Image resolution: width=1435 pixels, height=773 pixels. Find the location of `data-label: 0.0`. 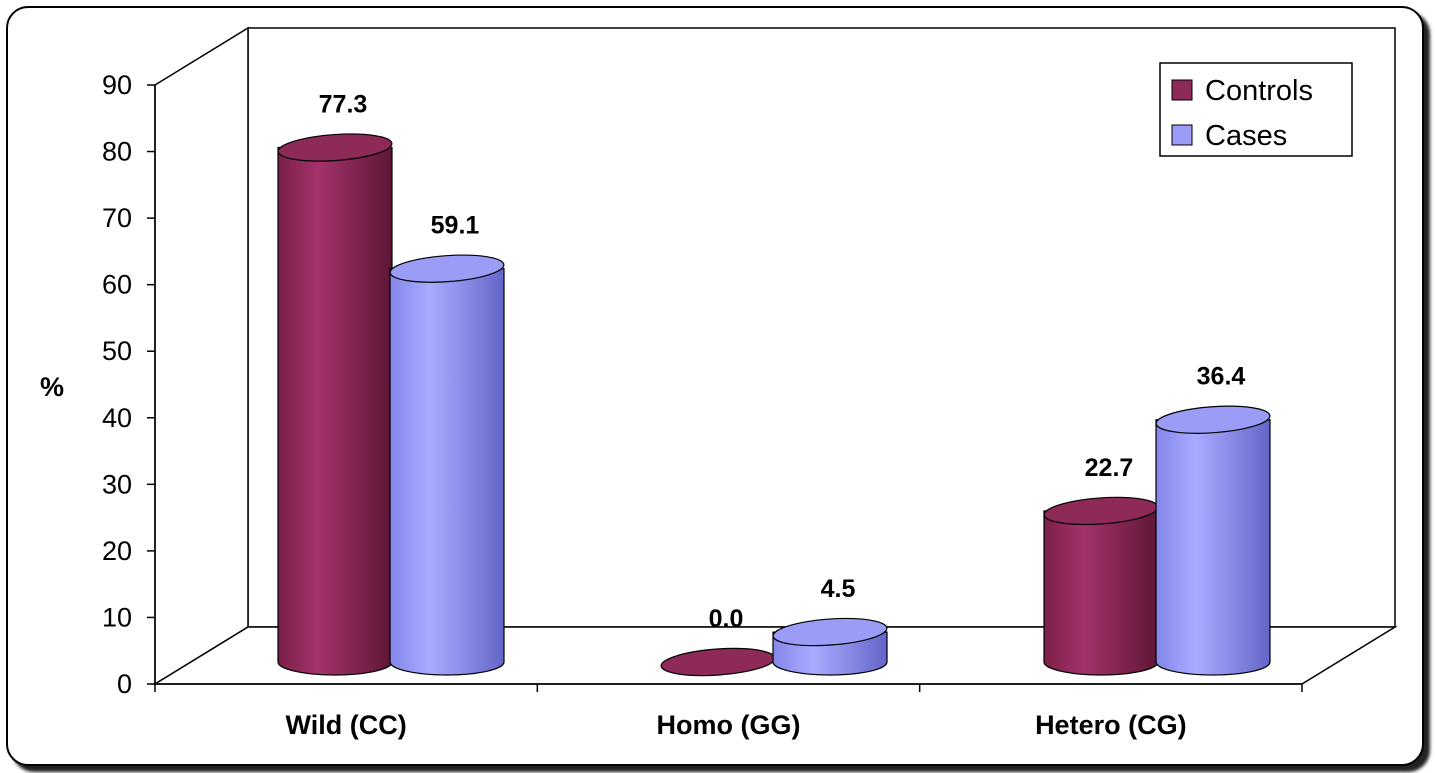

data-label: 0.0 is located at coordinates (726, 619).